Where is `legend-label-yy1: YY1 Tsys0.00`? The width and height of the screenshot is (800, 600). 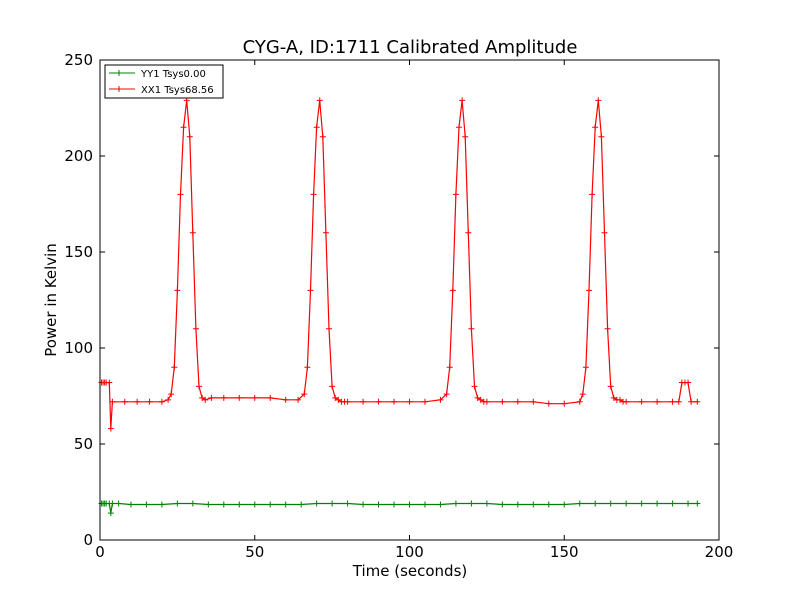
legend-label-yy1: YY1 Tsys0.00 is located at coordinates (173, 74).